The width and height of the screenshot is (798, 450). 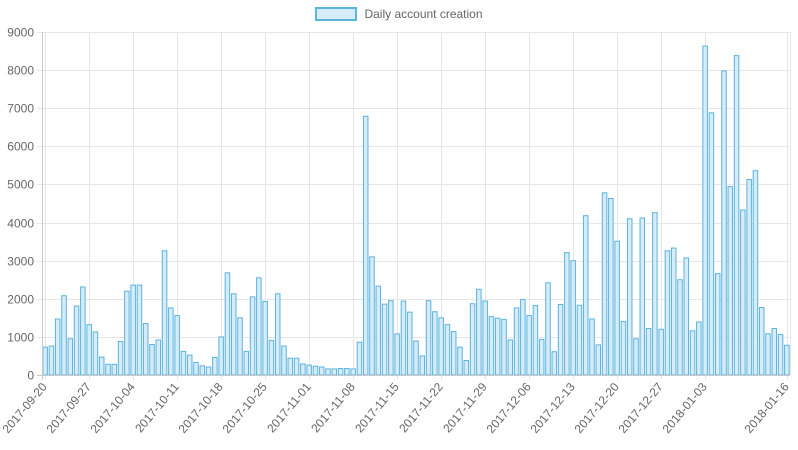 I want to click on x-tick-label: 2018-01-16, so click(x=767, y=408).